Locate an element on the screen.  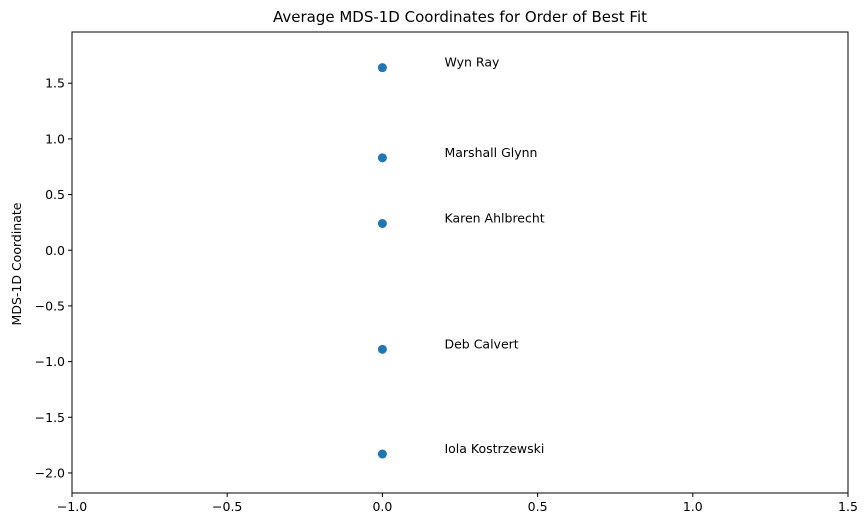
y-tick-label: −0.5 is located at coordinates (50, 305).